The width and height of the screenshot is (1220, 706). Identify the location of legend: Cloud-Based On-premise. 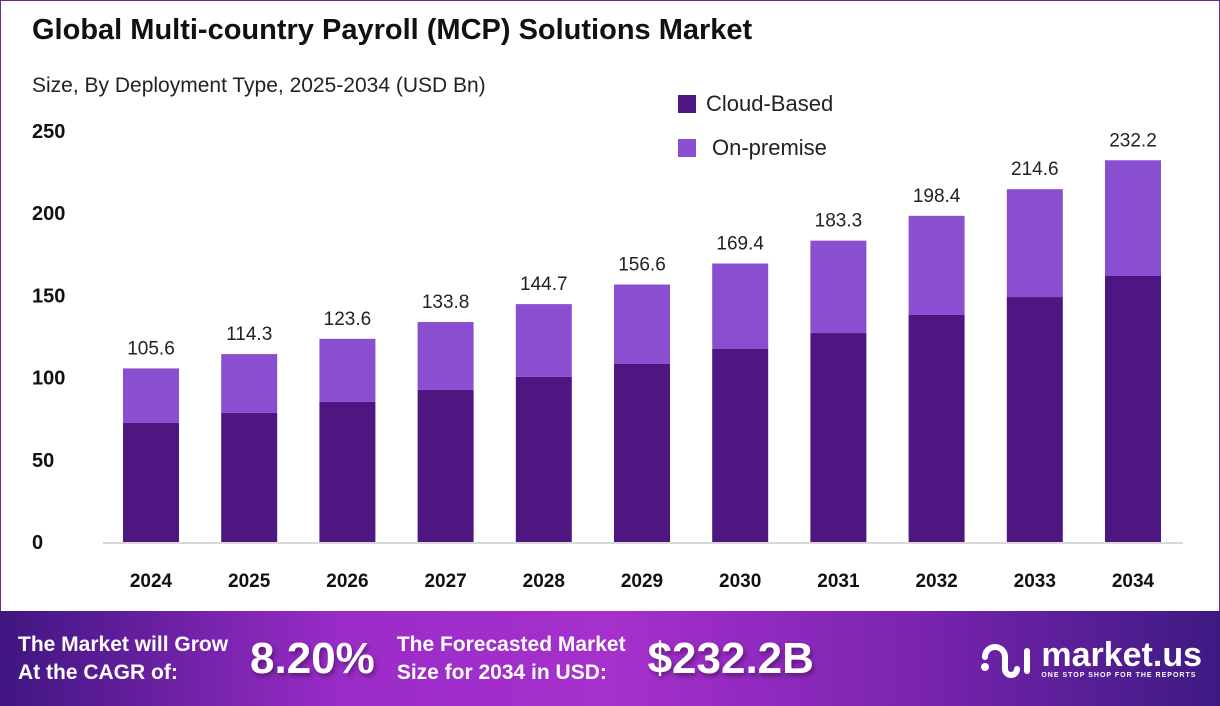
(755, 126).